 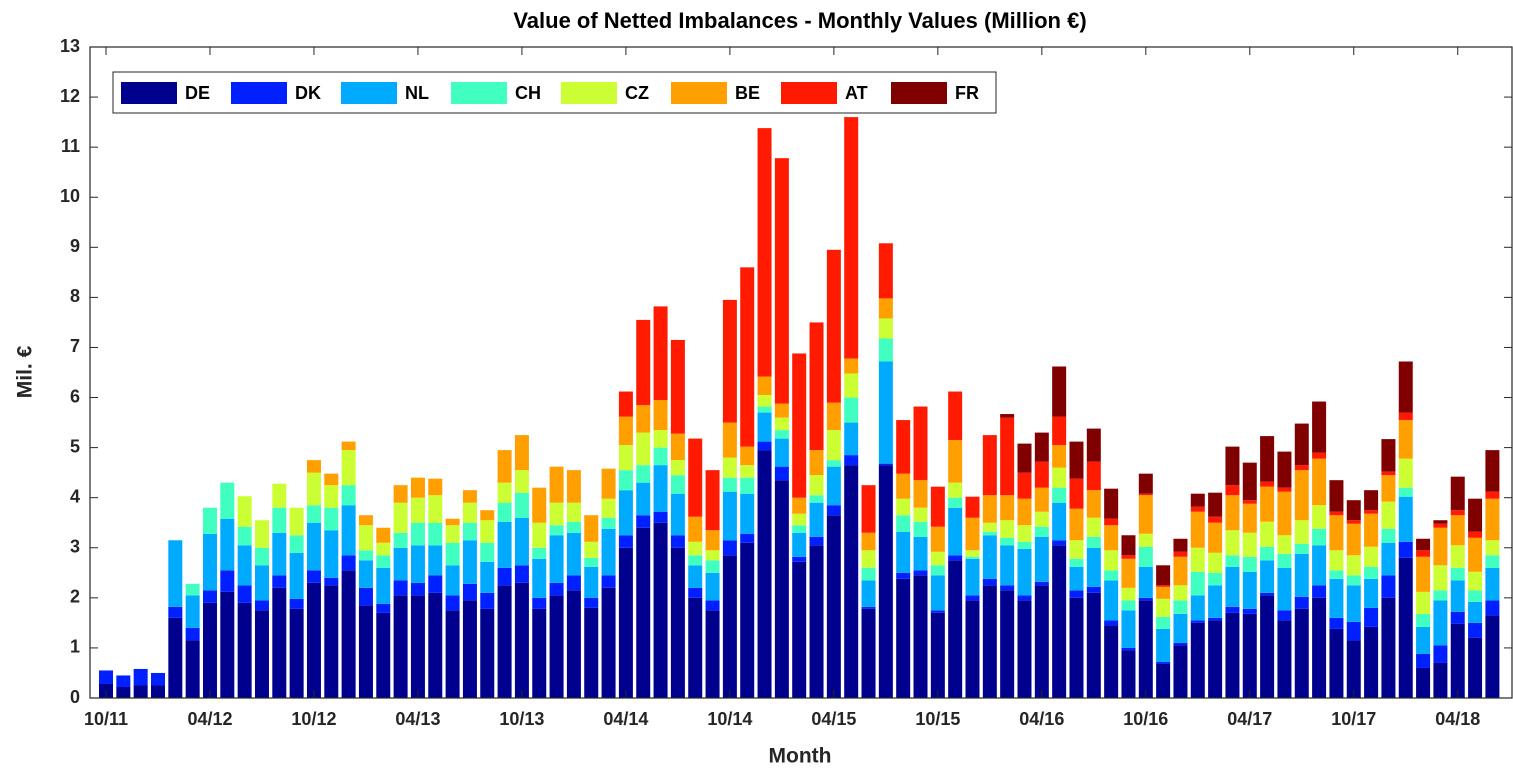 I want to click on x-tick-label: 10/13, so click(x=521, y=719).